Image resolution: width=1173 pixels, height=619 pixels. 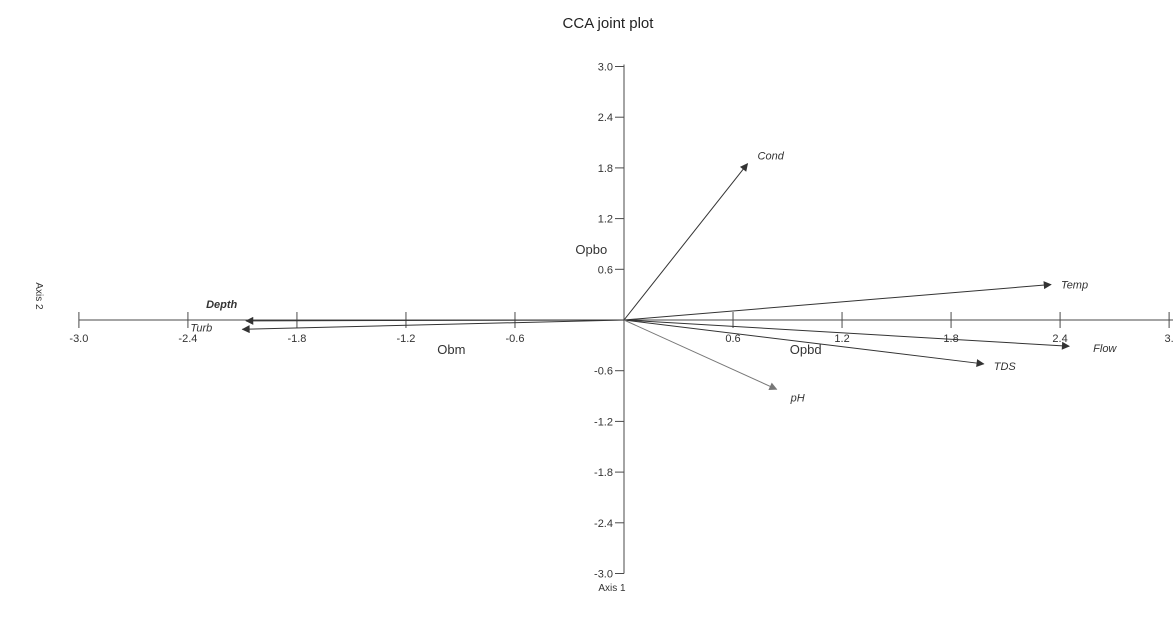 What do you see at coordinates (732, 339) in the screenshot?
I see `x-tick-label: 0.6` at bounding box center [732, 339].